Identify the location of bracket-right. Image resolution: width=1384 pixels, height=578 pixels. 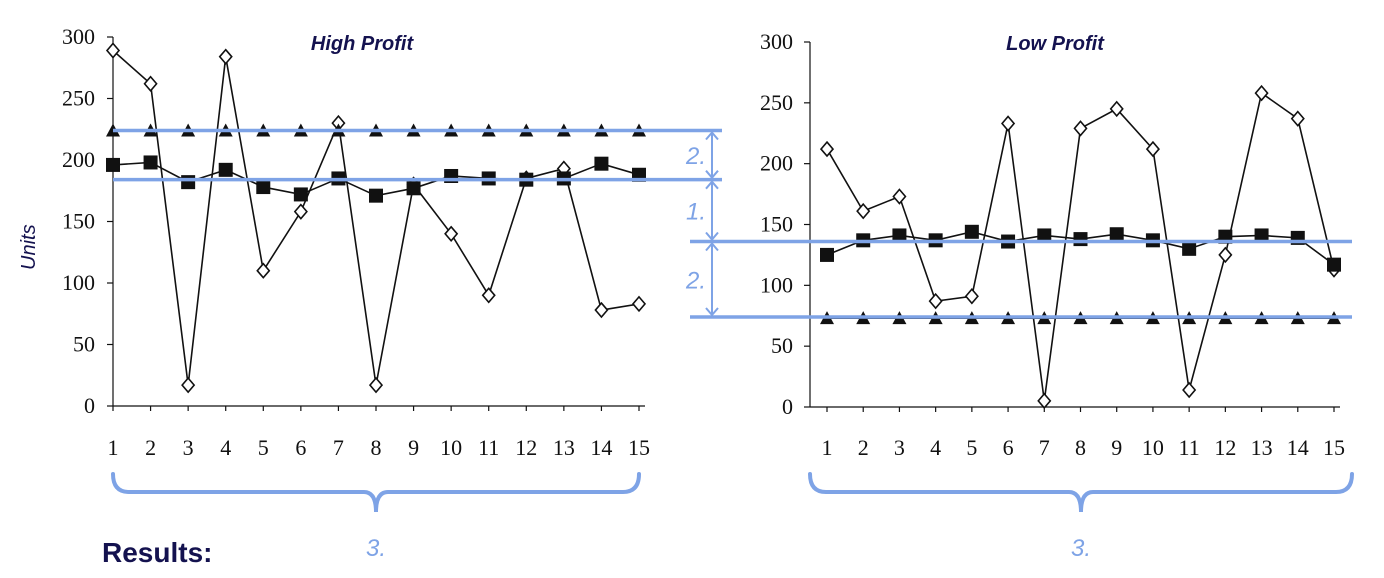
(1081, 492).